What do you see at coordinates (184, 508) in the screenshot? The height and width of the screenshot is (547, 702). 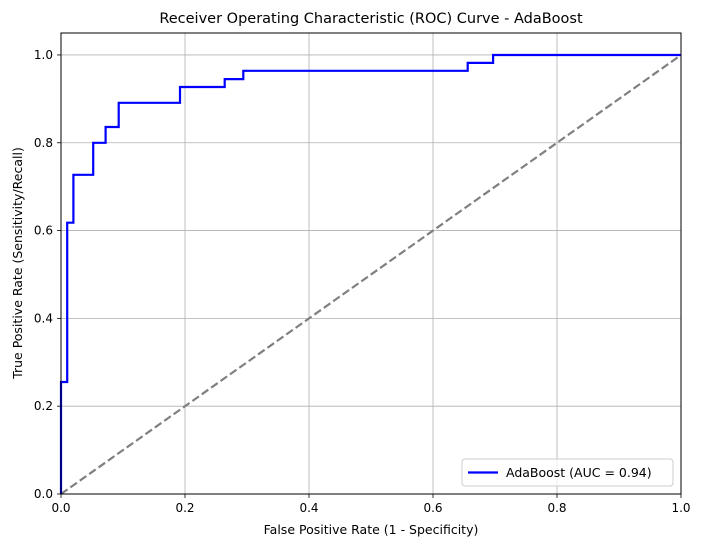 I see `x-tick-label: 0.2` at bounding box center [184, 508].